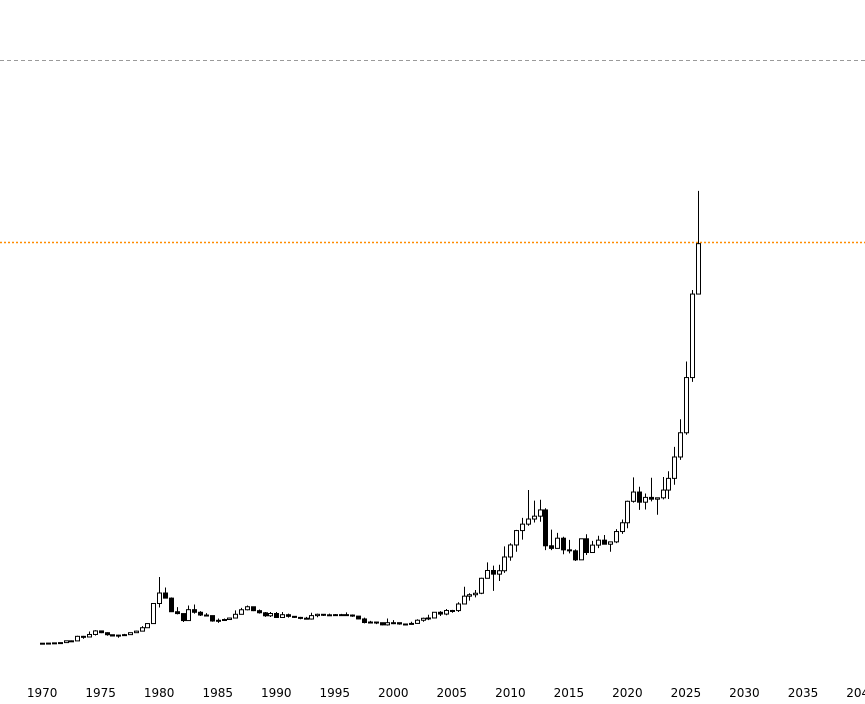 This screenshot has height=704, width=865. What do you see at coordinates (42, 693) in the screenshot?
I see `x-tick-label: 1970` at bounding box center [42, 693].